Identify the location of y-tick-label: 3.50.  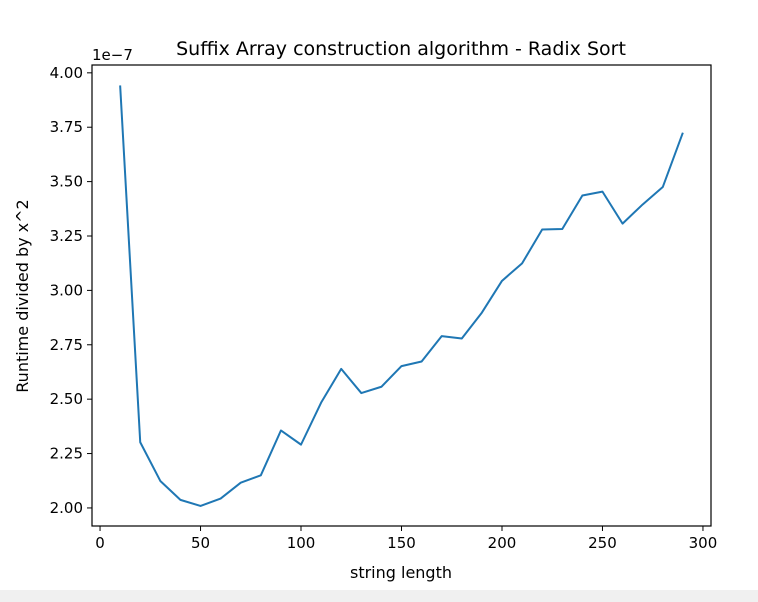
(66, 182).